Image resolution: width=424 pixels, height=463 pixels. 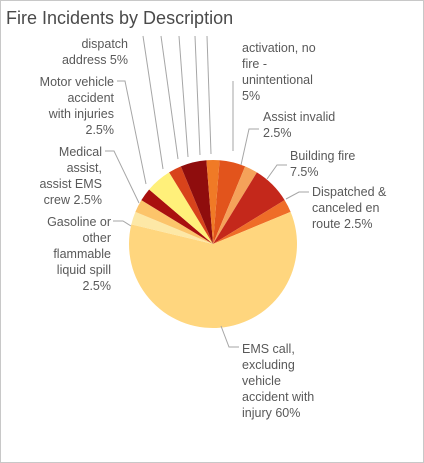 I want to click on slice-label-1: activation, no fire -unintentional 5%, so click(x=279, y=72).